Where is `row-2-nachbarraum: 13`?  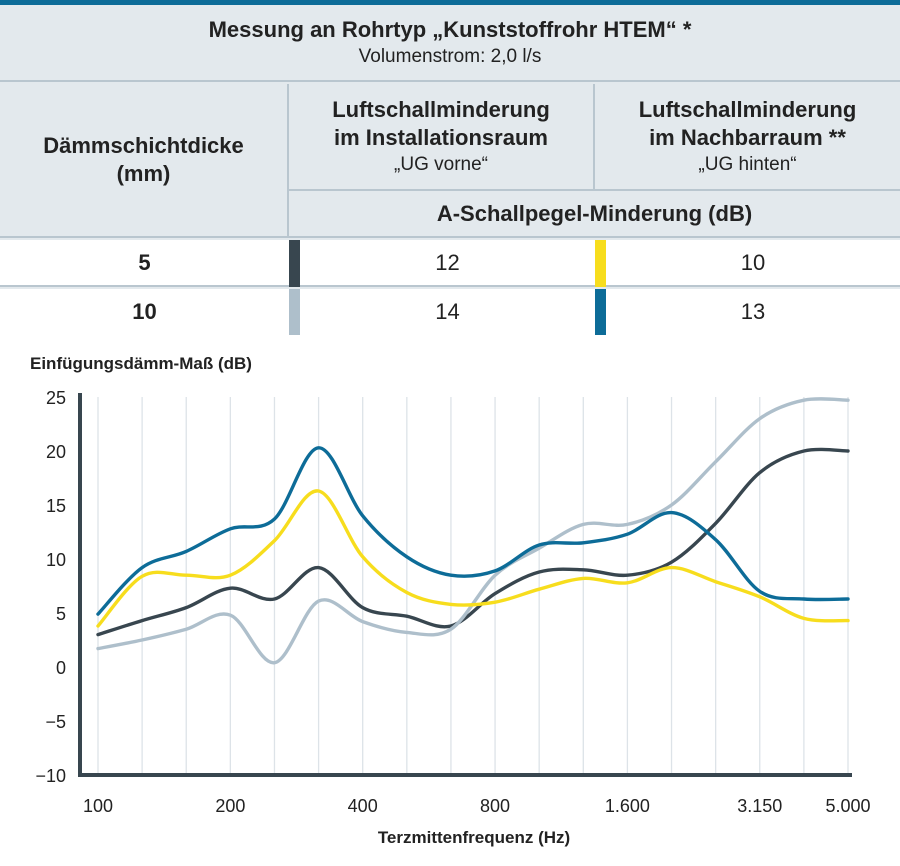 row-2-nachbarraum: 13 is located at coordinates (753, 312).